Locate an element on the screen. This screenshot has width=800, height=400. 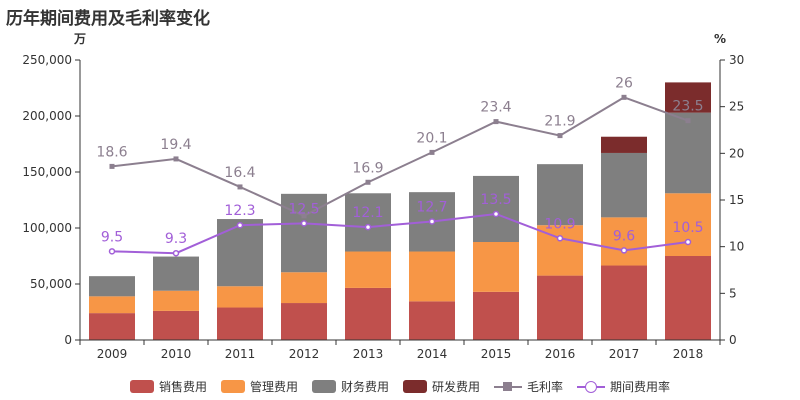
x-tick-label: 2015 is located at coordinates (496, 354).